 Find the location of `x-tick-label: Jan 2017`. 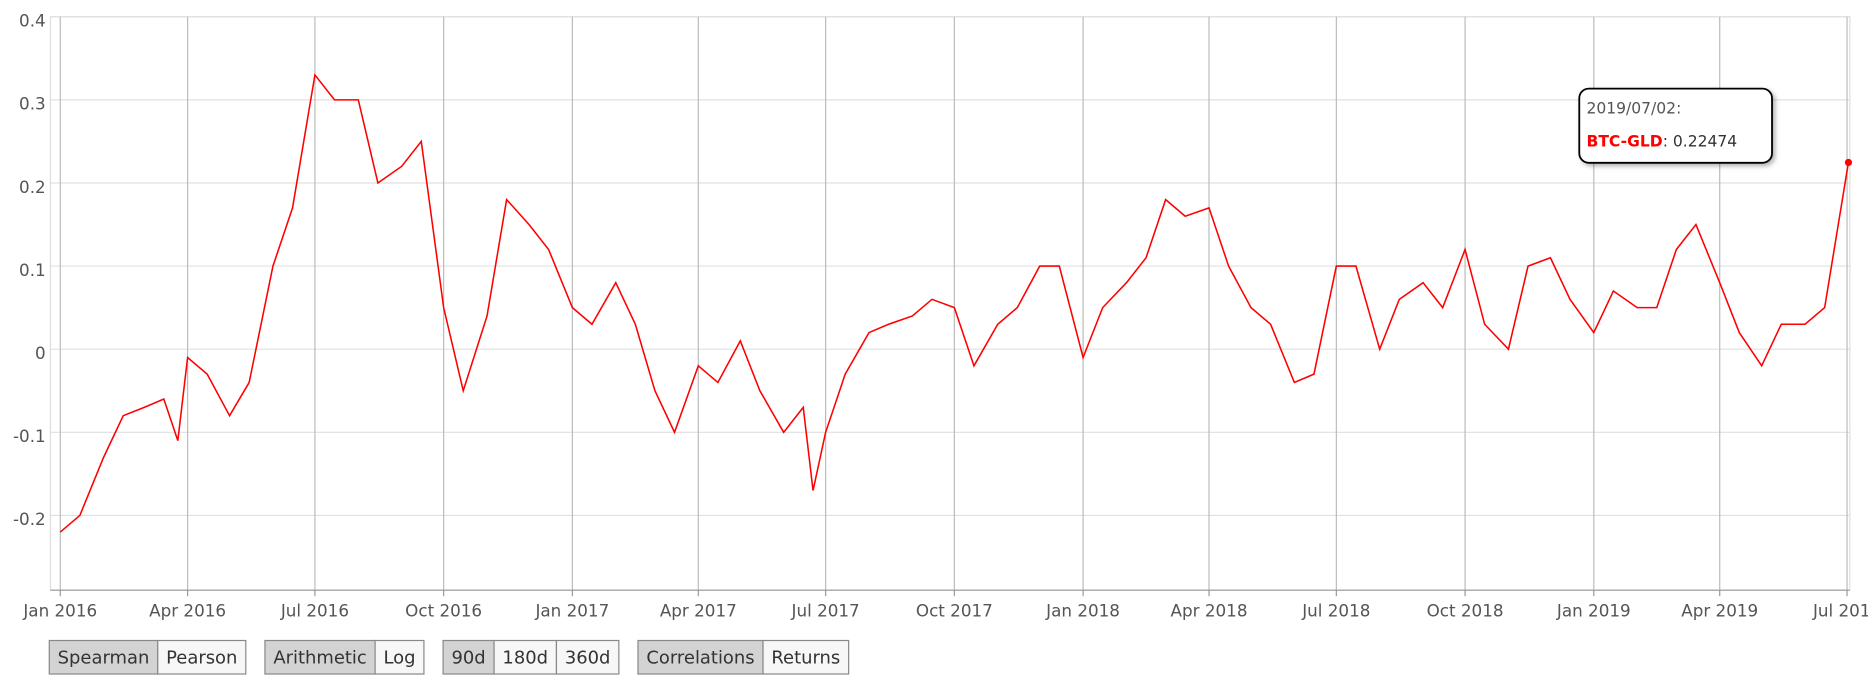

x-tick-label: Jan 2017 is located at coordinates (571, 611).